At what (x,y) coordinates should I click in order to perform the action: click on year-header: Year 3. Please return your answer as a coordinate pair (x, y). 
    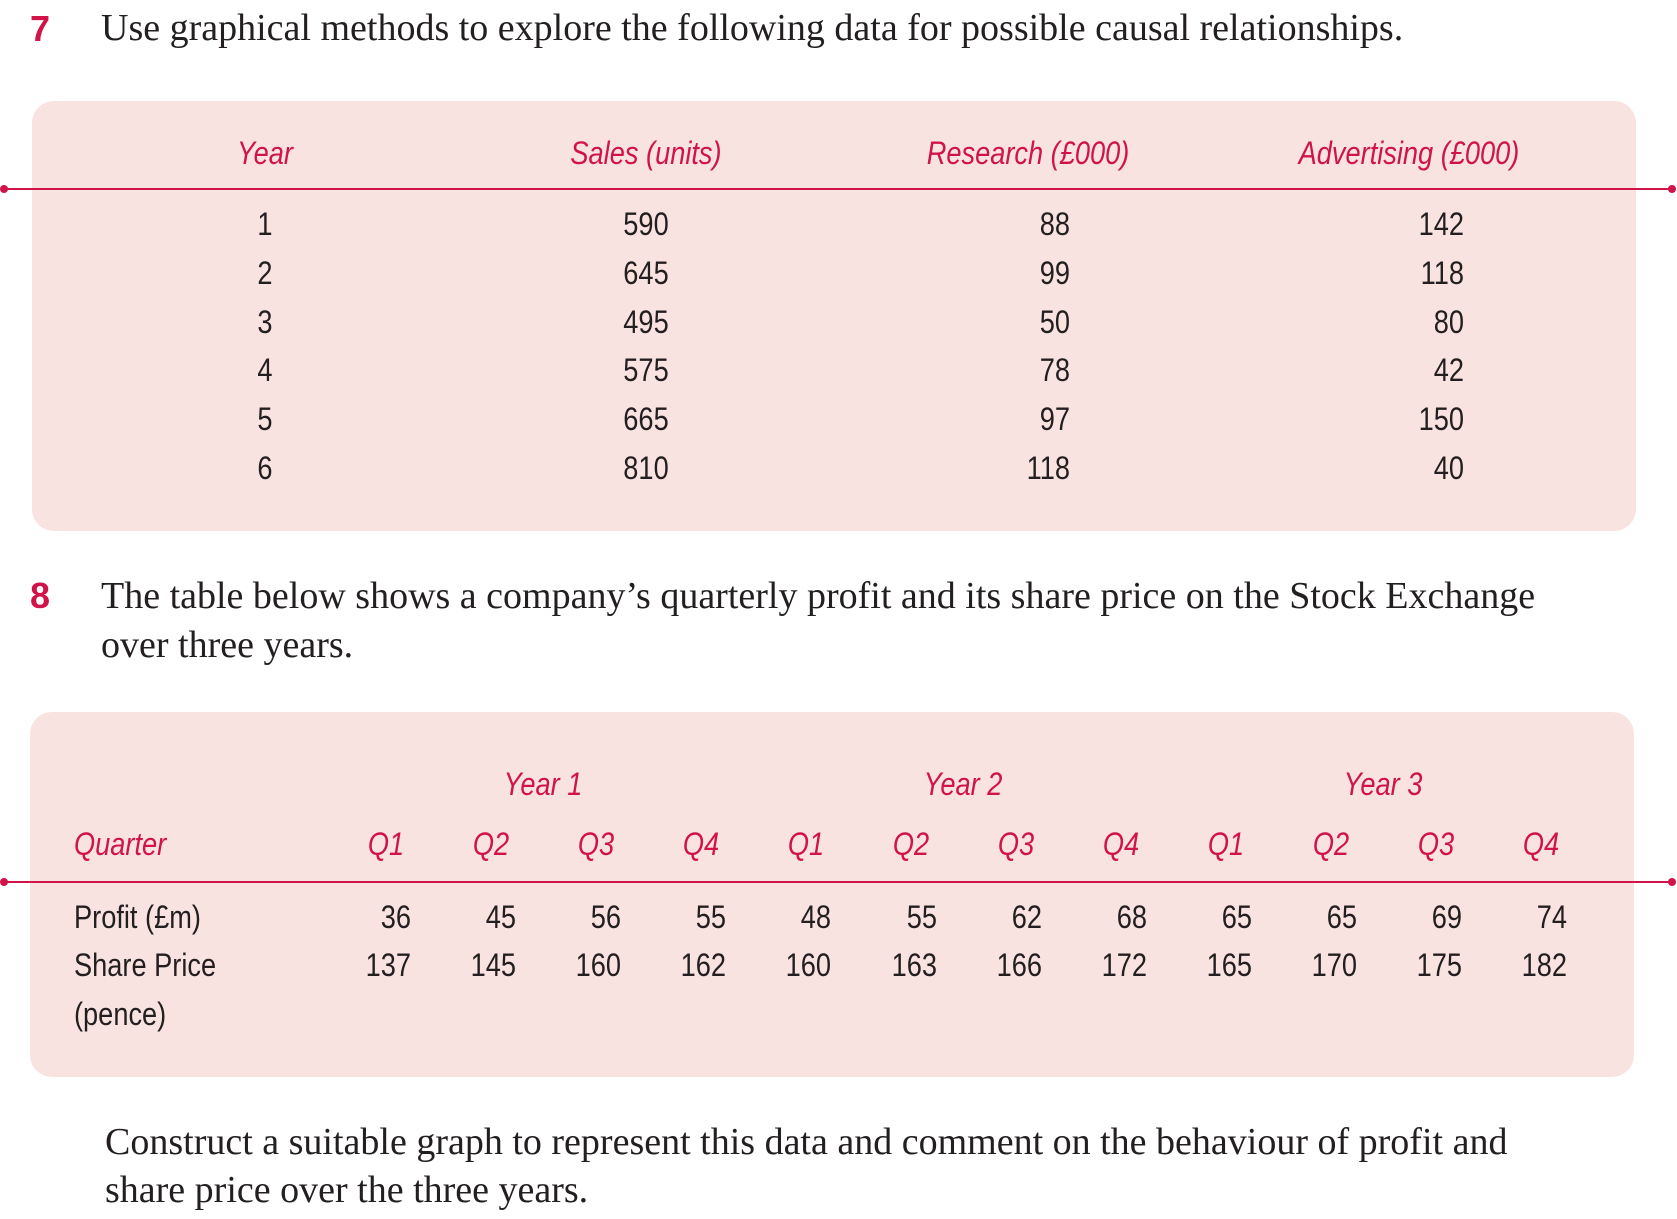
    Looking at the image, I should click on (1383, 784).